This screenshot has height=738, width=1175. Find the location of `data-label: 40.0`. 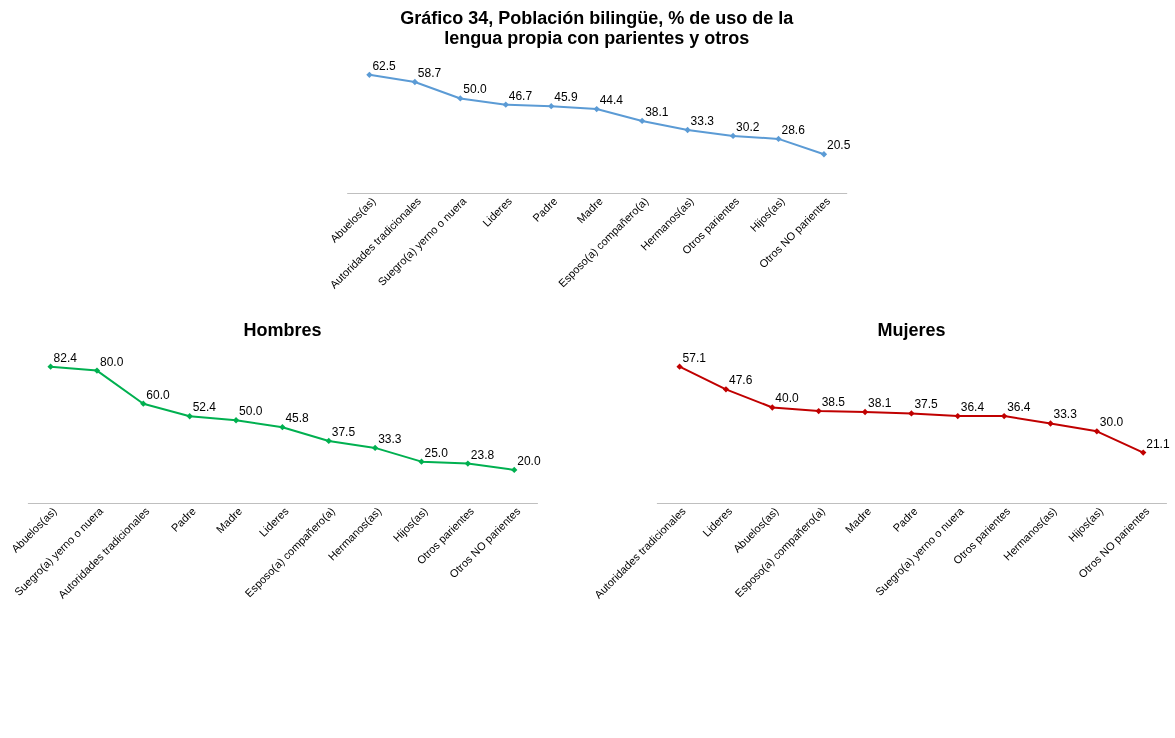

data-label: 40.0 is located at coordinates (787, 398).